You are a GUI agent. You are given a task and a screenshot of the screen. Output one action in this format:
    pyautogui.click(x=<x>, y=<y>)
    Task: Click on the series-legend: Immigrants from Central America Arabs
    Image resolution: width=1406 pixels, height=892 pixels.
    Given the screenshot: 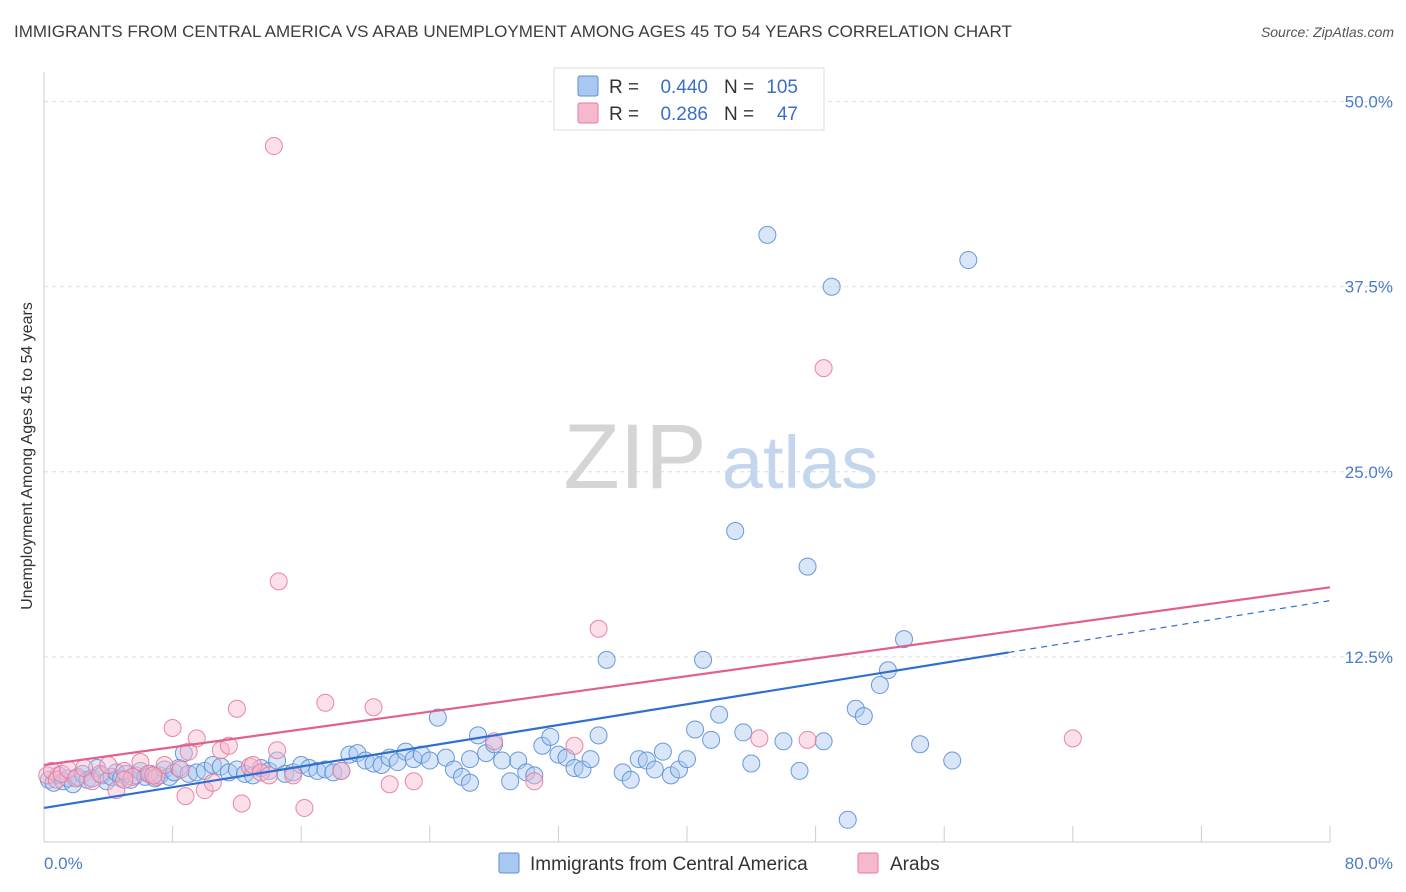 What is the action you would take?
    pyautogui.click(x=719, y=863)
    